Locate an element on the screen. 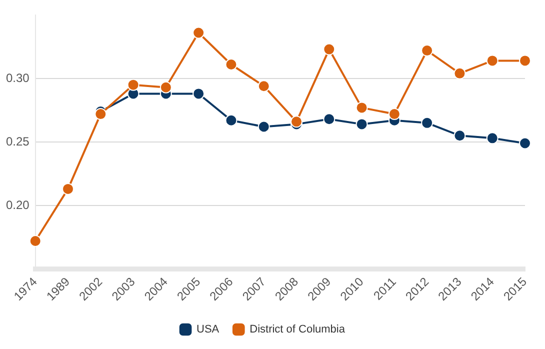 The image size is (545, 349). y-tick-label: 0.25 is located at coordinates (18, 141).